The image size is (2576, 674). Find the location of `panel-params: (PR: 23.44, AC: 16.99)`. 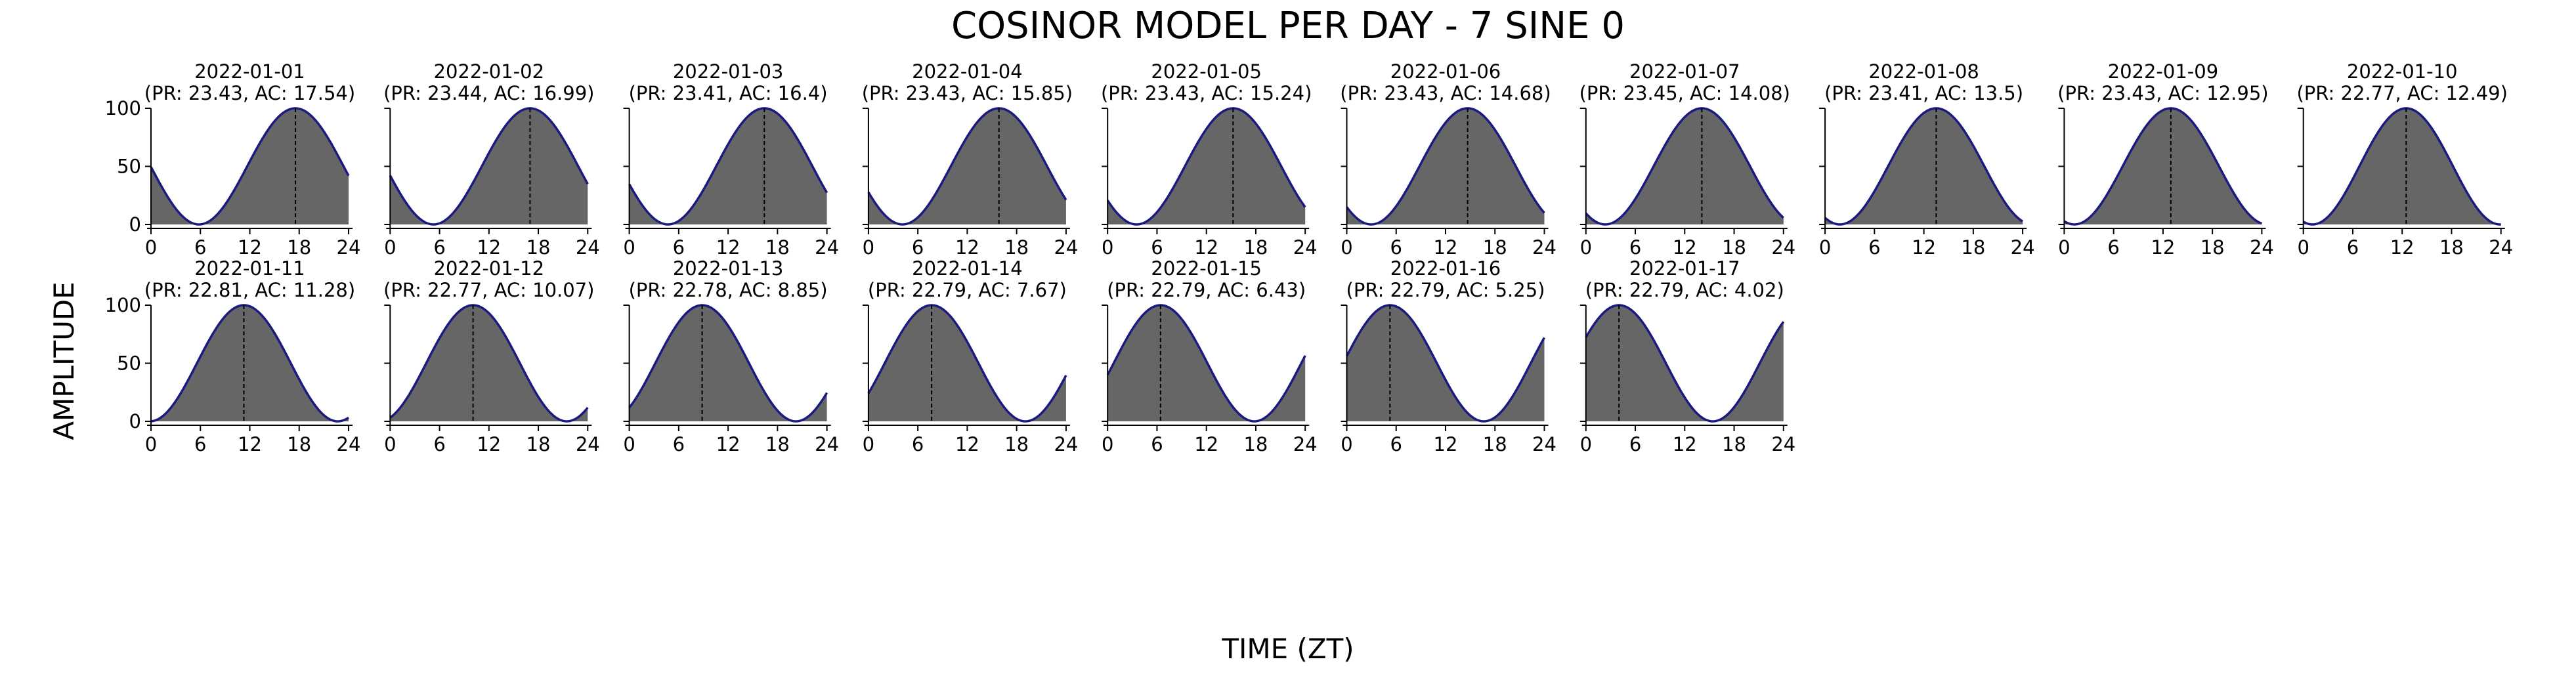

panel-params: (PR: 23.44, AC: 16.99) is located at coordinates (488, 93).